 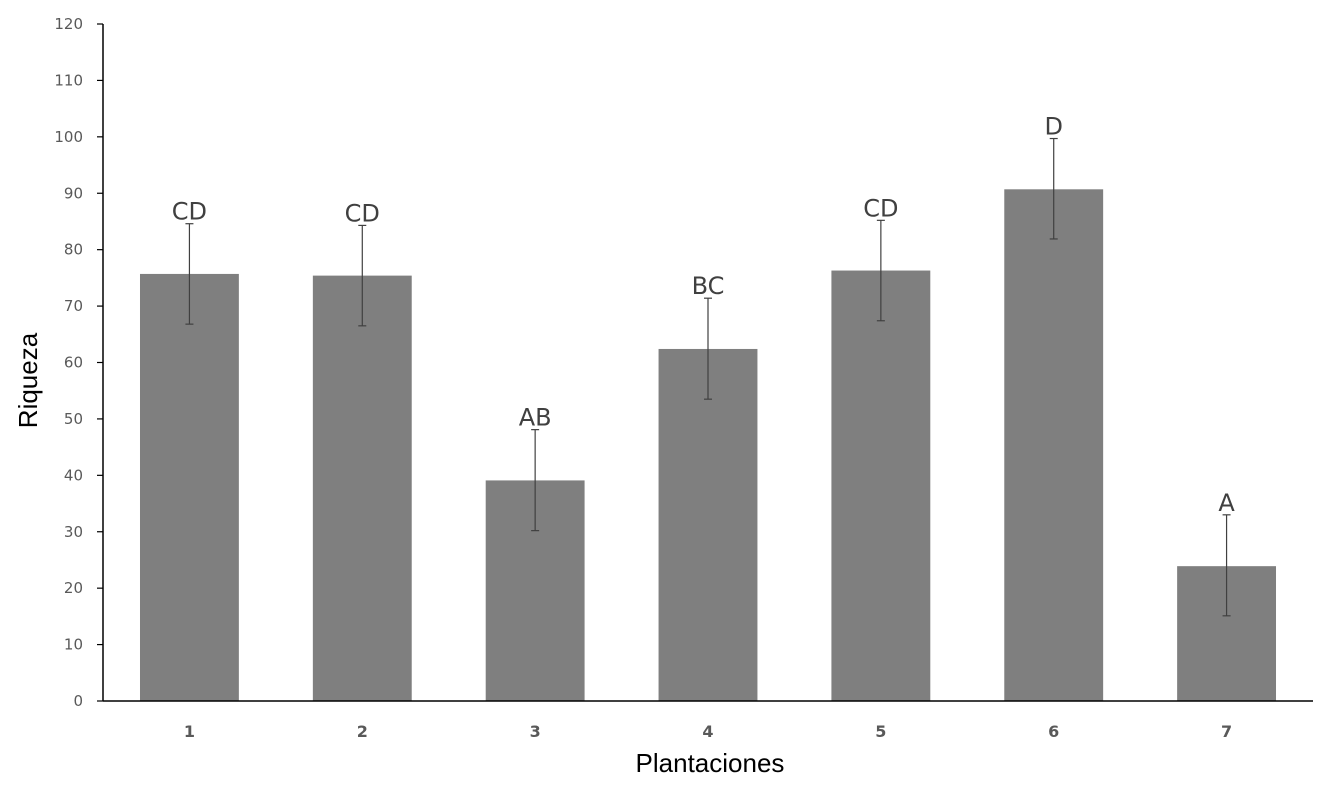 I want to click on x-tick-label: 1, so click(x=189, y=731).